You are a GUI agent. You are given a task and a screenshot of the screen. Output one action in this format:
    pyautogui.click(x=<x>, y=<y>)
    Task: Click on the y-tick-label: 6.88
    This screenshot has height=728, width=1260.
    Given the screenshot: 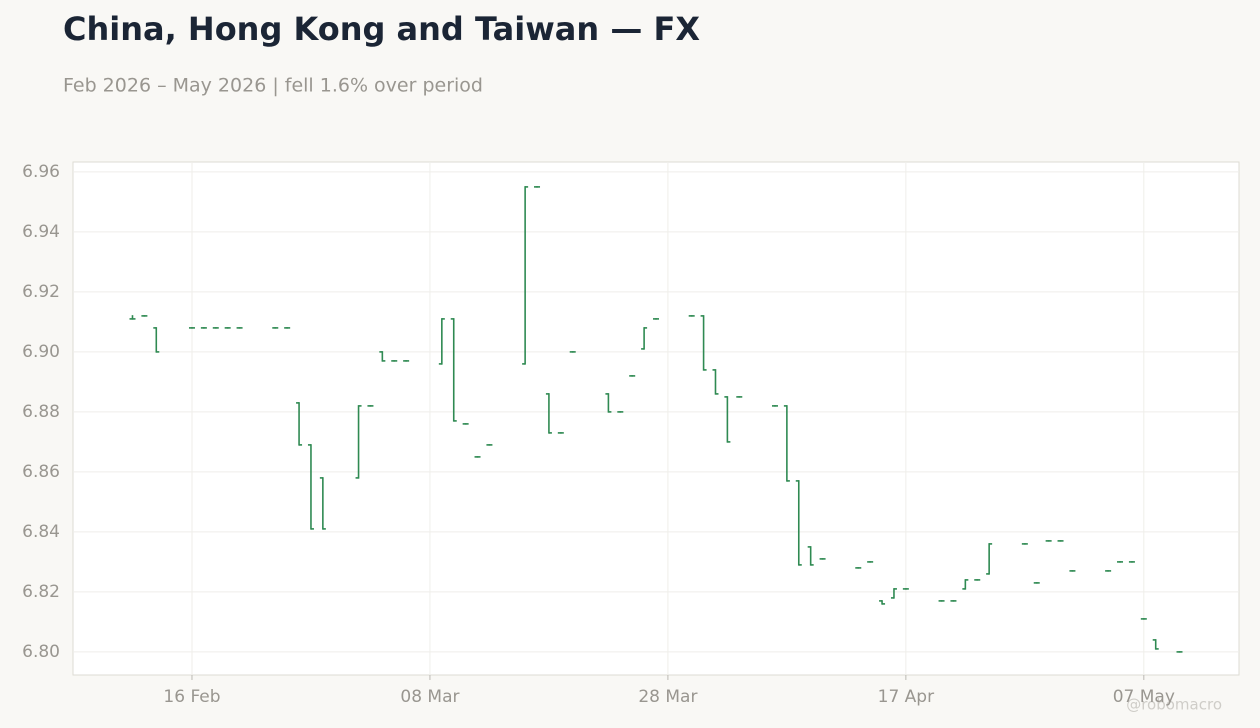 What is the action you would take?
    pyautogui.click(x=41, y=412)
    